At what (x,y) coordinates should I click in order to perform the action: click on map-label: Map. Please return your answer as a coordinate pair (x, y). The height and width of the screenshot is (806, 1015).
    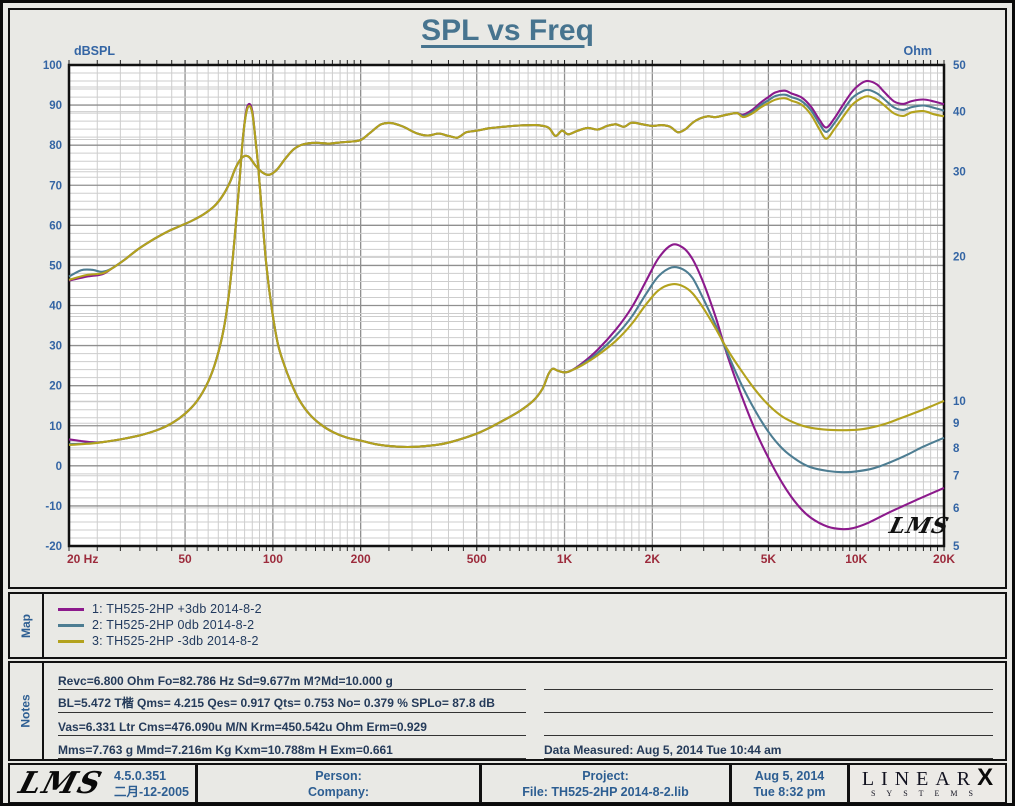
    Looking at the image, I should click on (26, 625).